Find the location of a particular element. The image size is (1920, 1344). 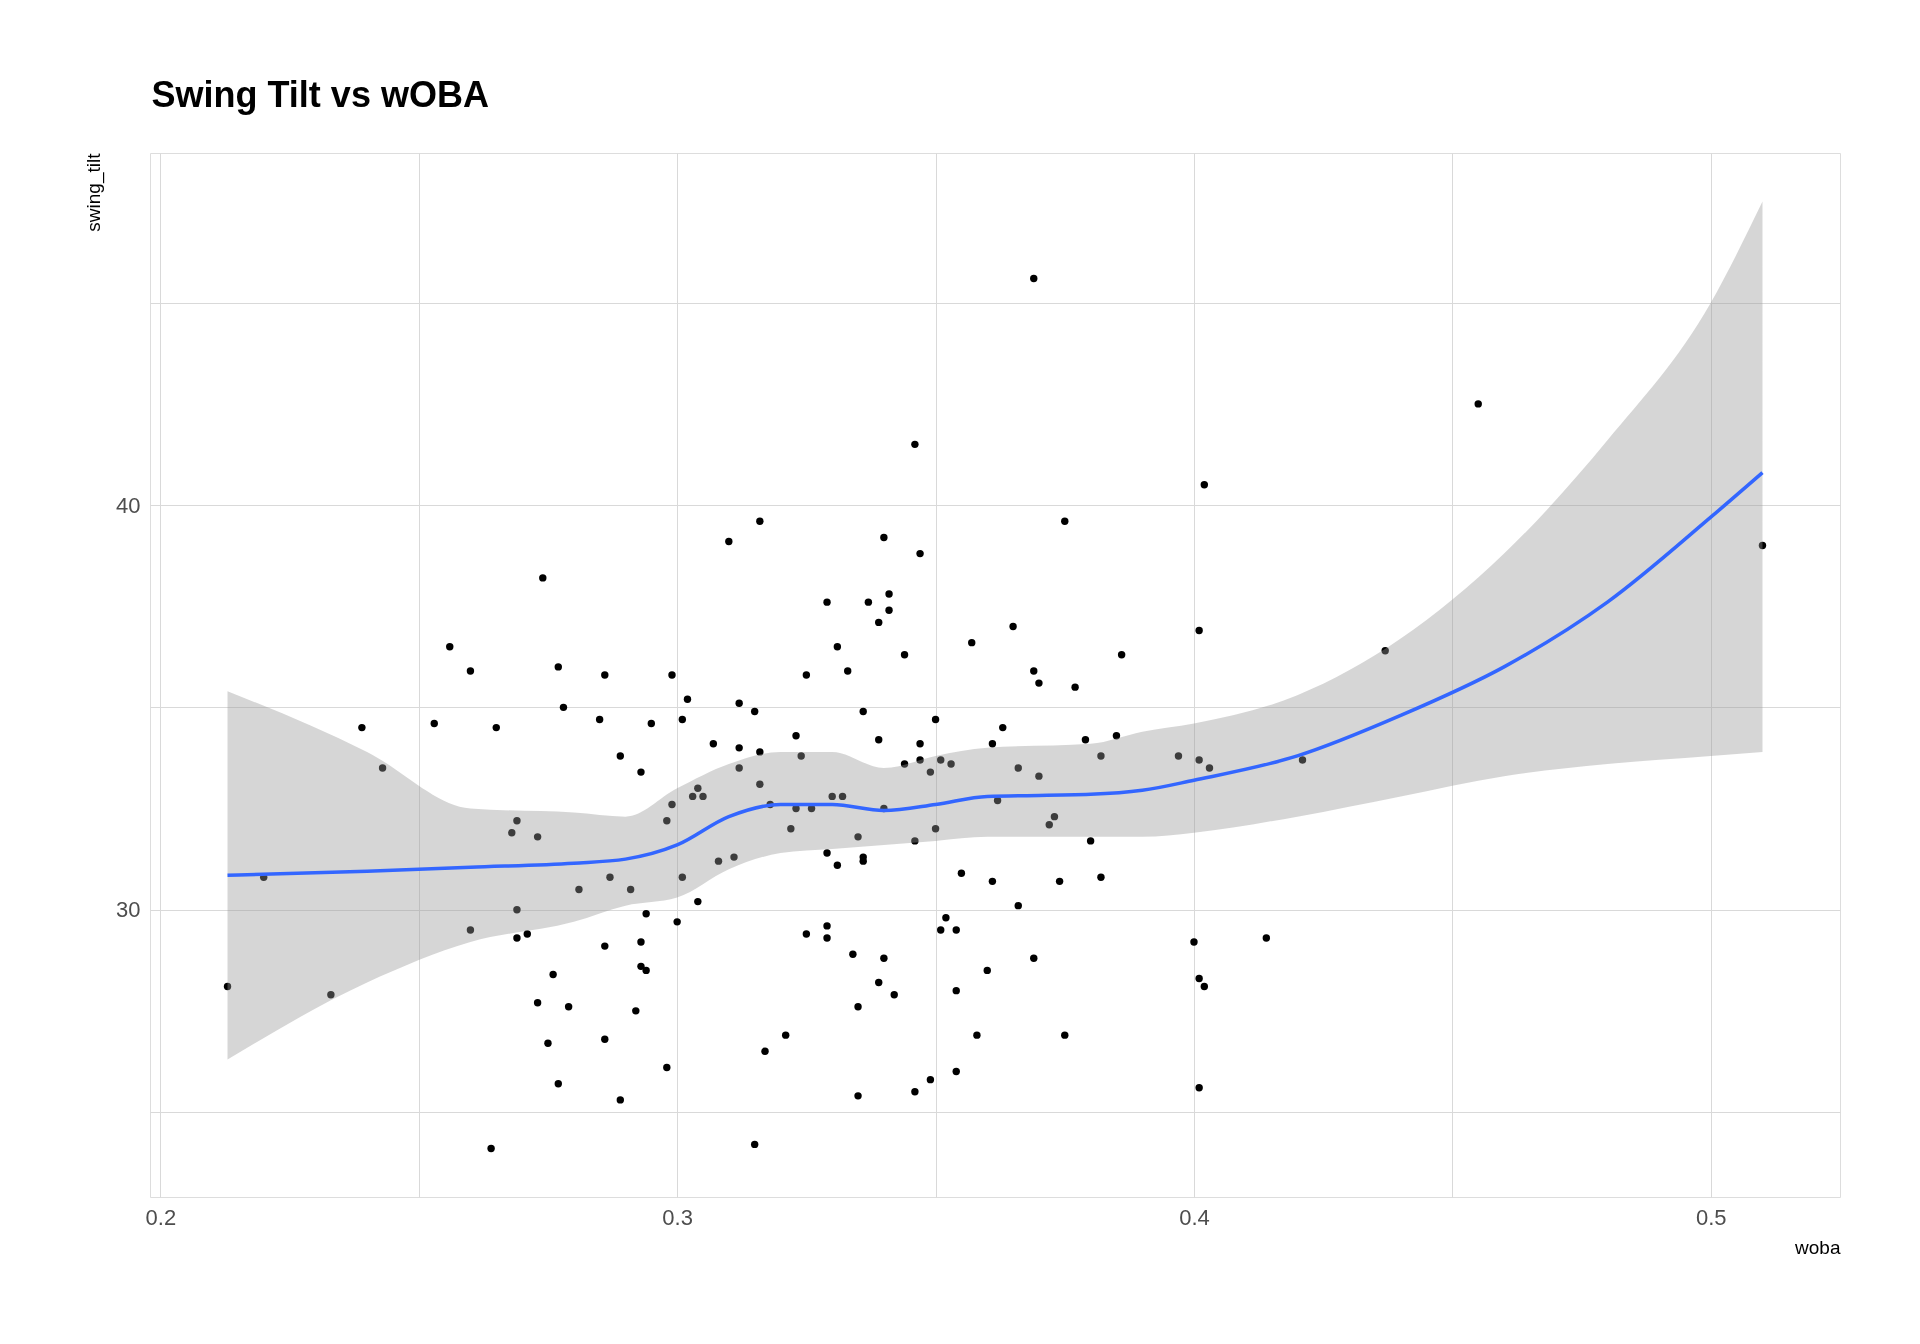

x-tick-label: 0.5 is located at coordinates (1711, 1217).